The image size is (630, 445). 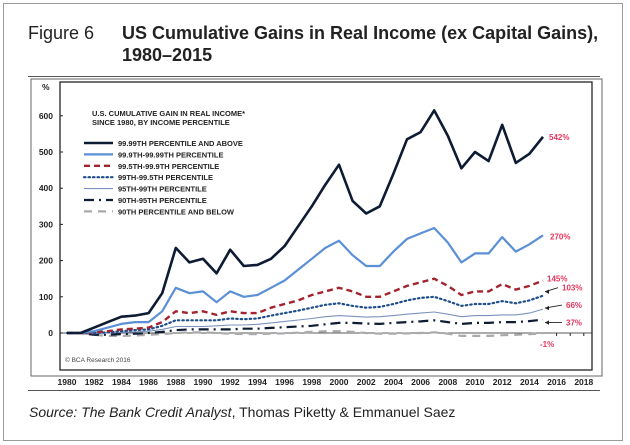 What do you see at coordinates (98, 360) in the screenshot?
I see `copyright: © BCA Research 2016` at bounding box center [98, 360].